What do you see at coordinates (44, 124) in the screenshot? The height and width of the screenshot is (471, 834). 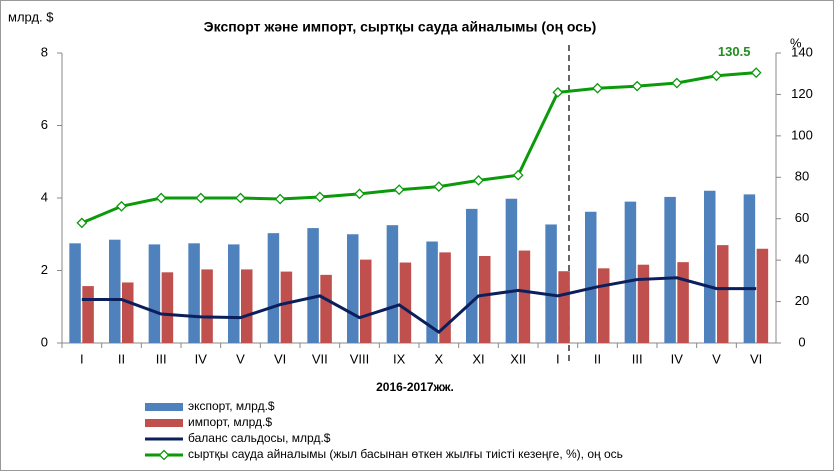 I see `y-tick-label: 6` at bounding box center [44, 124].